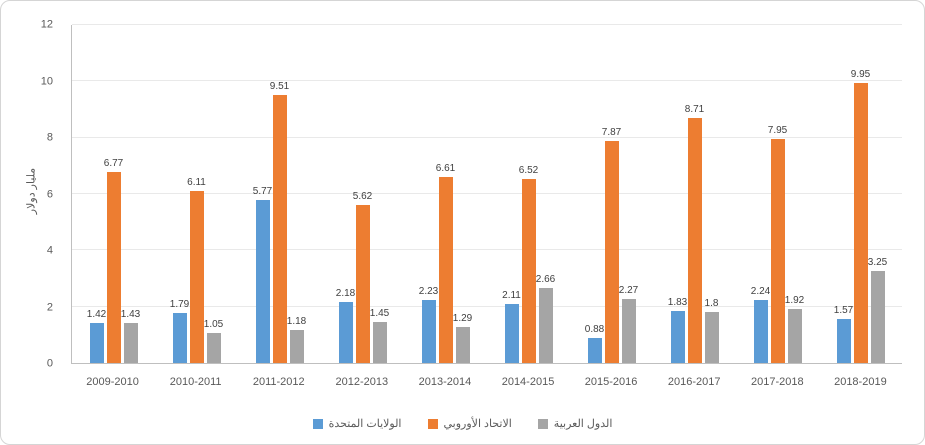 Image resolution: width=925 pixels, height=445 pixels. What do you see at coordinates (428, 292) in the screenshot?
I see `bar-value-label: 2.23` at bounding box center [428, 292].